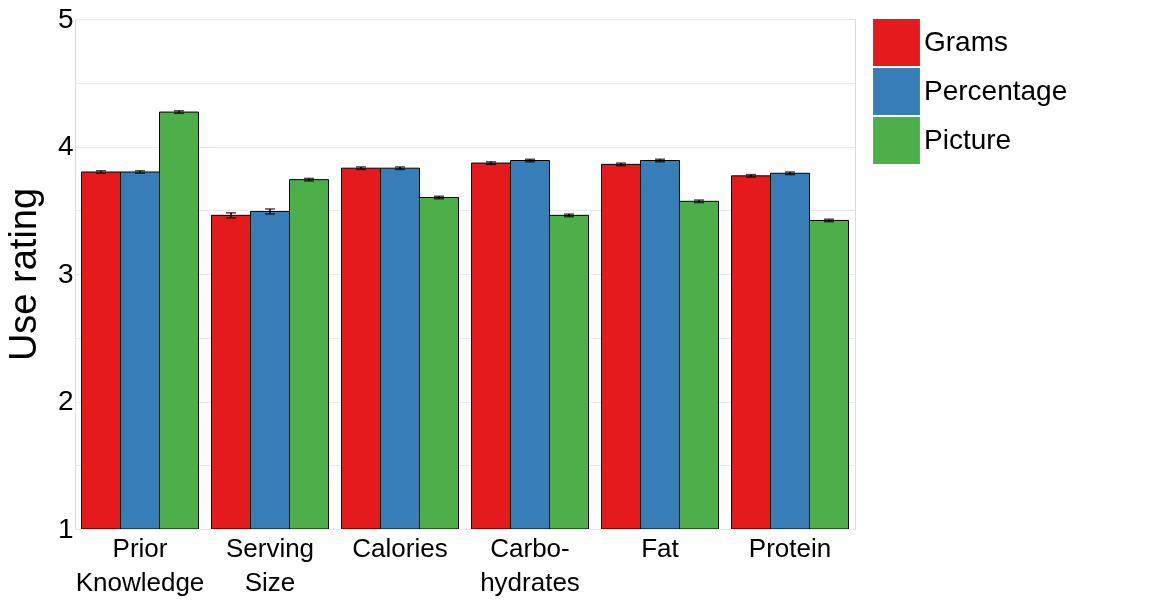 The image size is (1176, 616). What do you see at coordinates (400, 547) in the screenshot?
I see `x-tick-label: Calories` at bounding box center [400, 547].